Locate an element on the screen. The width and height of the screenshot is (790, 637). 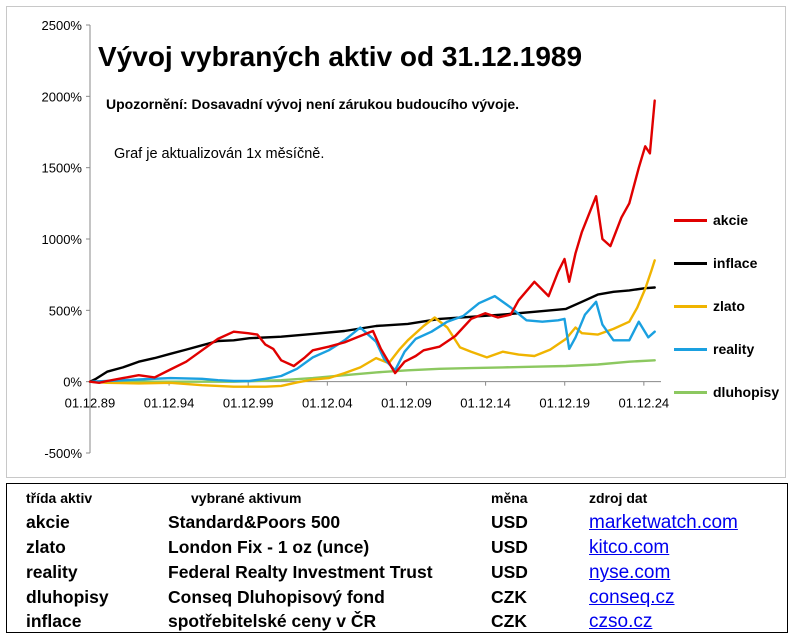
legend-item-akcie: akcie is located at coordinates (711, 220).